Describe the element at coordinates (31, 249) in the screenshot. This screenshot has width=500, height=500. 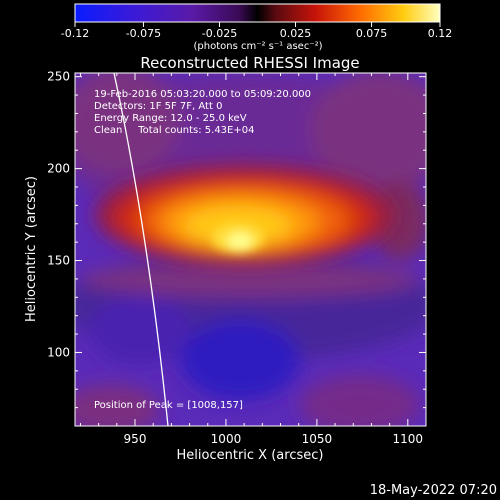
I see `y-axis-label: Heliocentric Y (arcsec)` at that location.